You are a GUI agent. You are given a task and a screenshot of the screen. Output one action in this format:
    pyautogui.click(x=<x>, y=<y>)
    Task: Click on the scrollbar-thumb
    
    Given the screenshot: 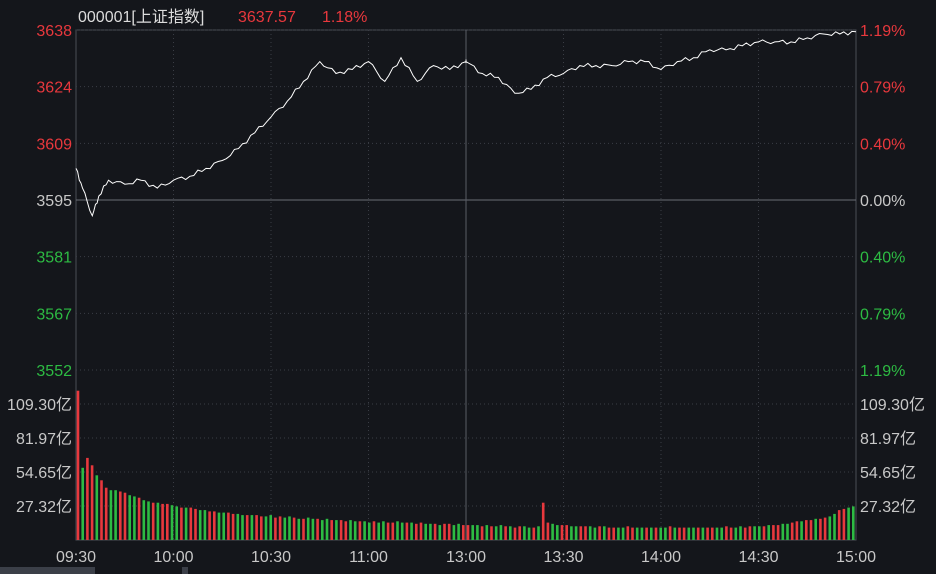 What is the action you would take?
    pyautogui.click(x=47, y=570)
    